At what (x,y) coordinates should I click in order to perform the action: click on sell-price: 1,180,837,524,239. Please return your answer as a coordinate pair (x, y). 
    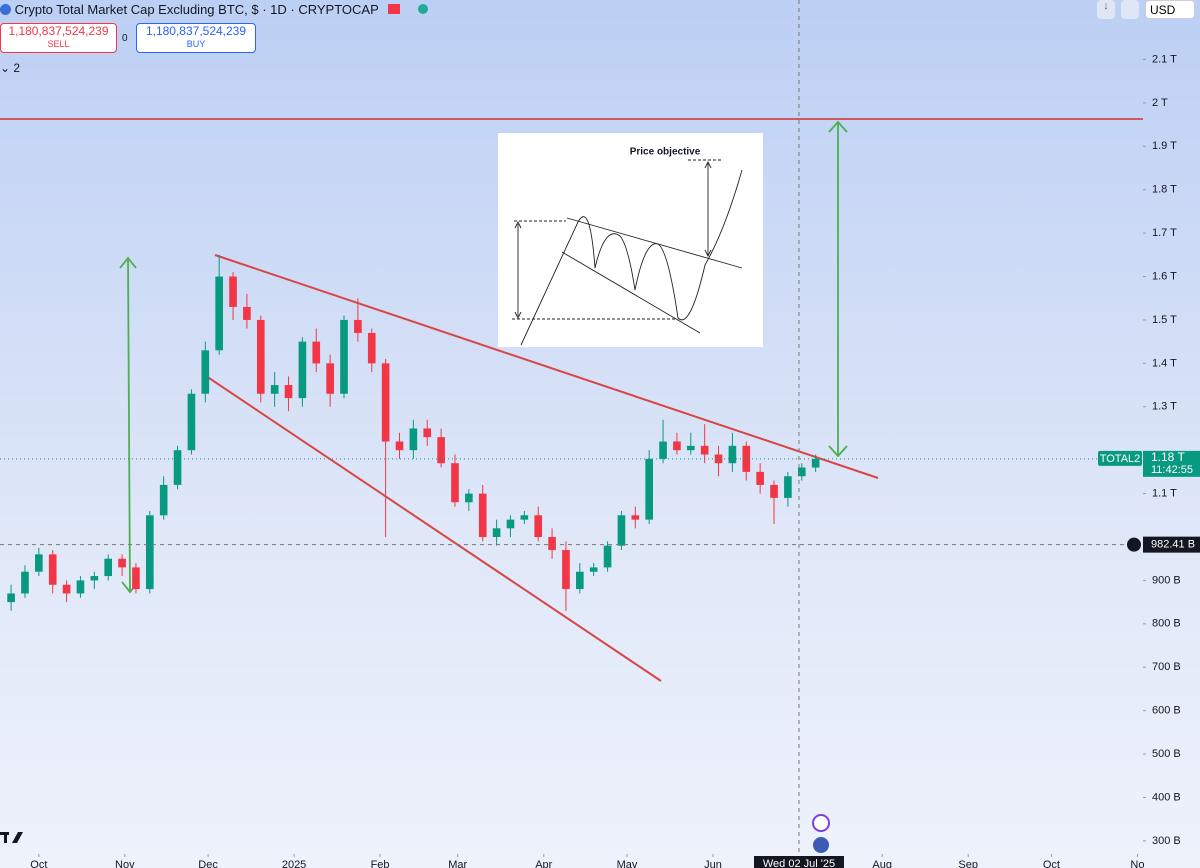
    Looking at the image, I should click on (58, 31).